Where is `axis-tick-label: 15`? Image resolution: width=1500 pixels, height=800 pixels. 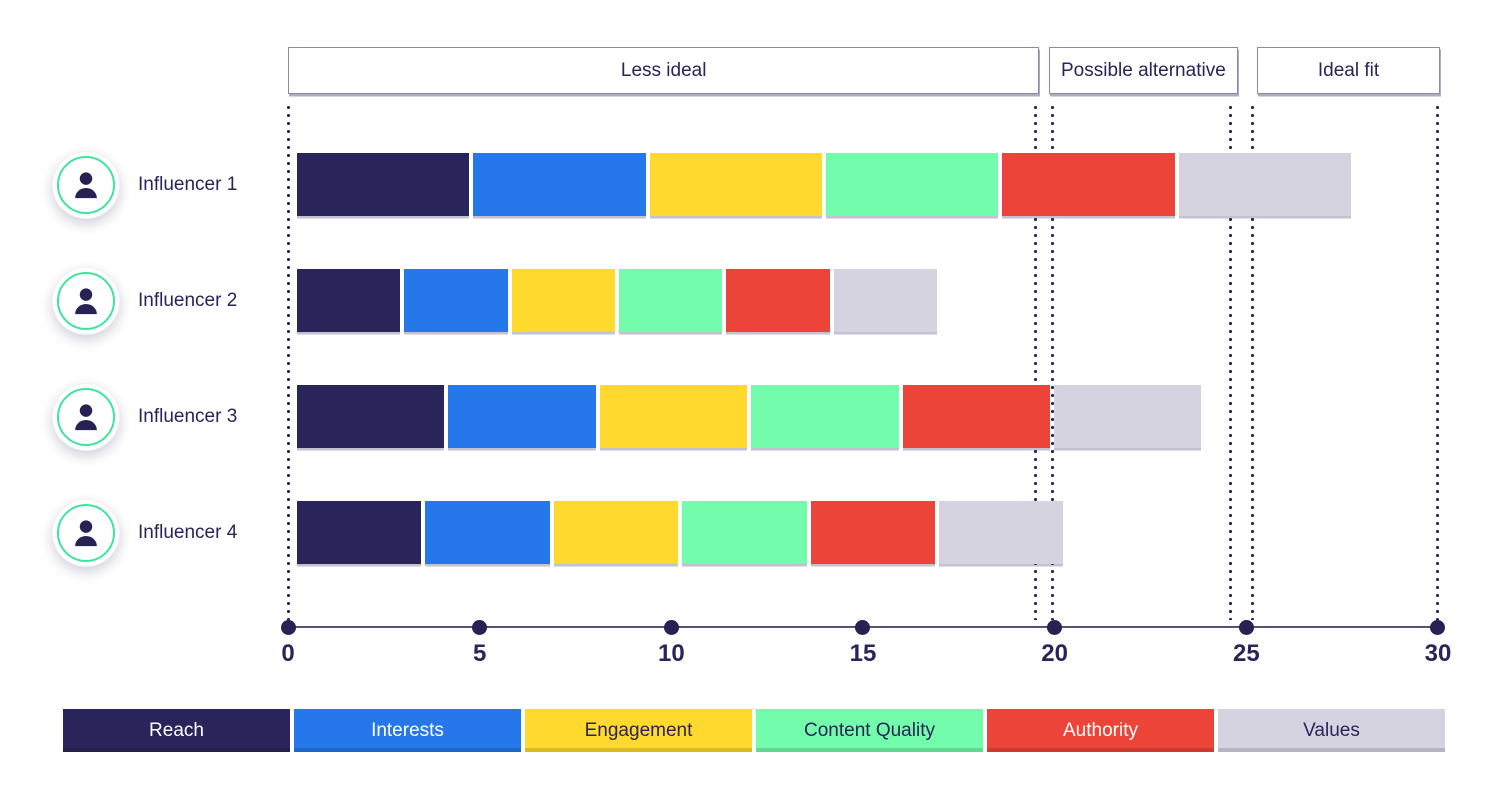 axis-tick-label: 15 is located at coordinates (863, 653).